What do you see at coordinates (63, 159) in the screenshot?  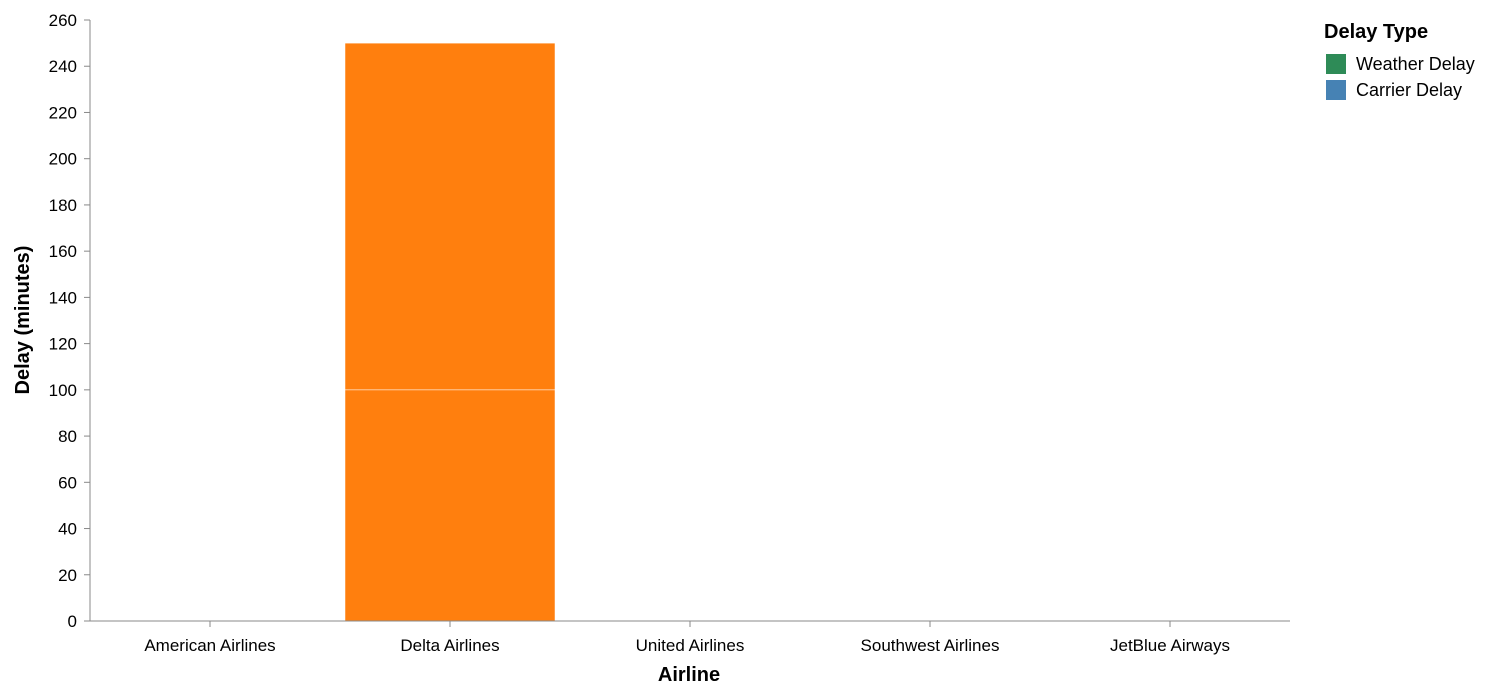 I see `y-tick-label: 200` at bounding box center [63, 159].